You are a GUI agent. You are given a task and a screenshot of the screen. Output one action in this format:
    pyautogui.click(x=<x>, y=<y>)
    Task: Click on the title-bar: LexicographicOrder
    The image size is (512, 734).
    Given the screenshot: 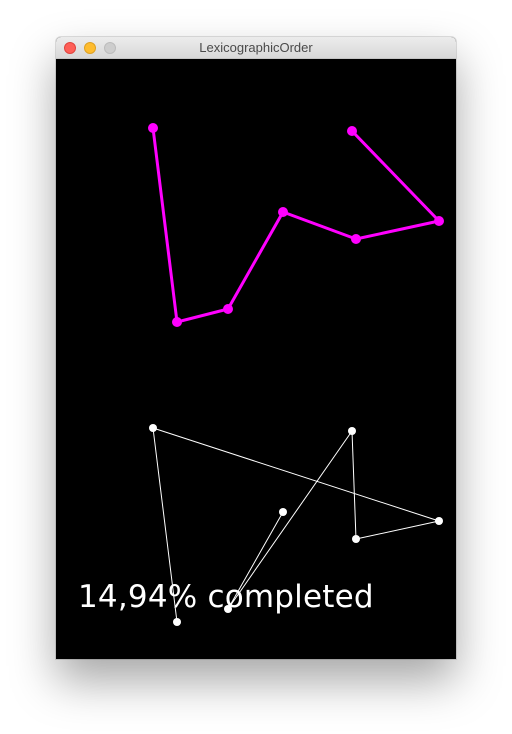 What is the action you would take?
    pyautogui.click(x=256, y=48)
    